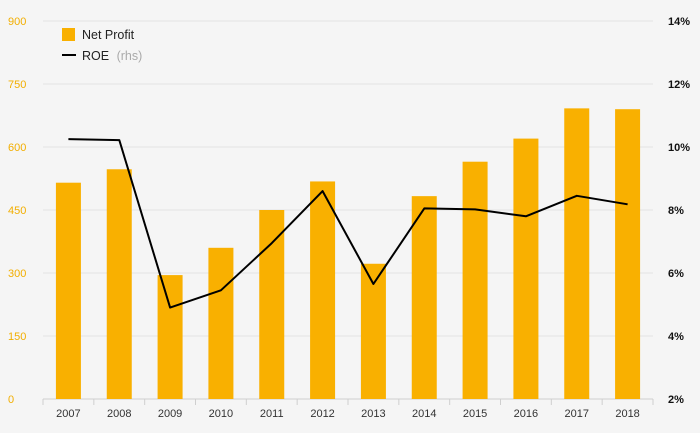 The width and height of the screenshot is (700, 433). I want to click on left-tick-label: 750, so click(17, 85).